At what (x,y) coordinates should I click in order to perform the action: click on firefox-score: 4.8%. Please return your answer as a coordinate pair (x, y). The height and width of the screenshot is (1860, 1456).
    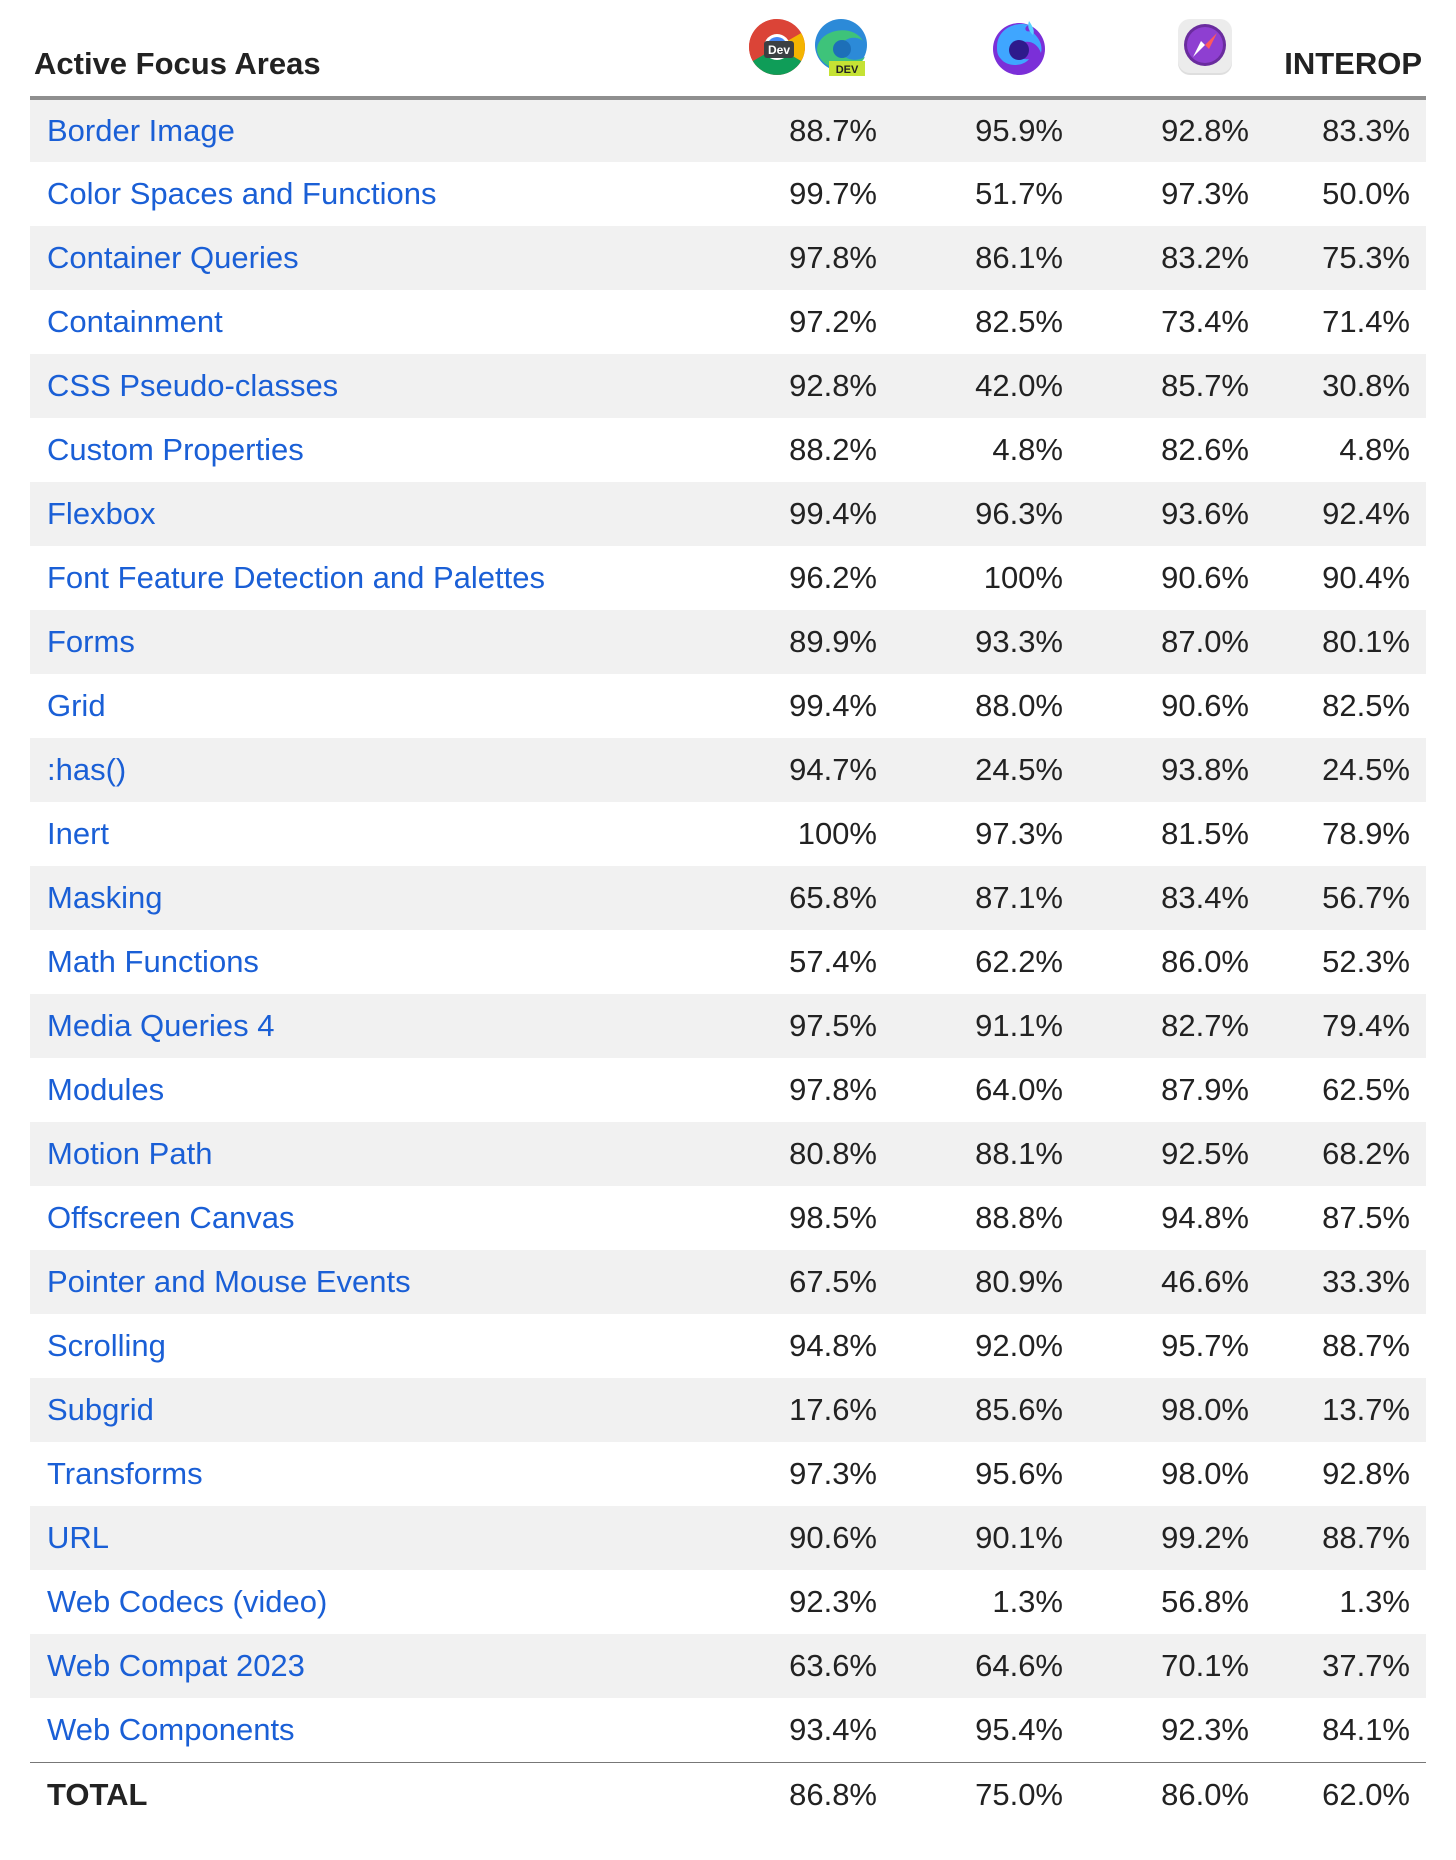
    Looking at the image, I should click on (1027, 449).